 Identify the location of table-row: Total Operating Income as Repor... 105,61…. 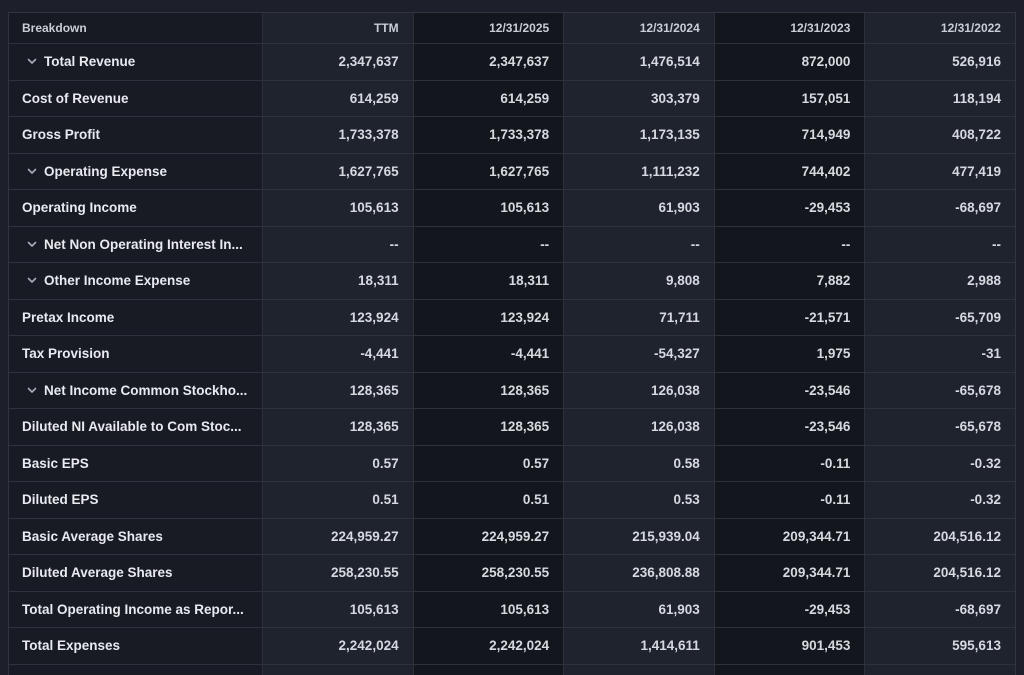
(512, 609).